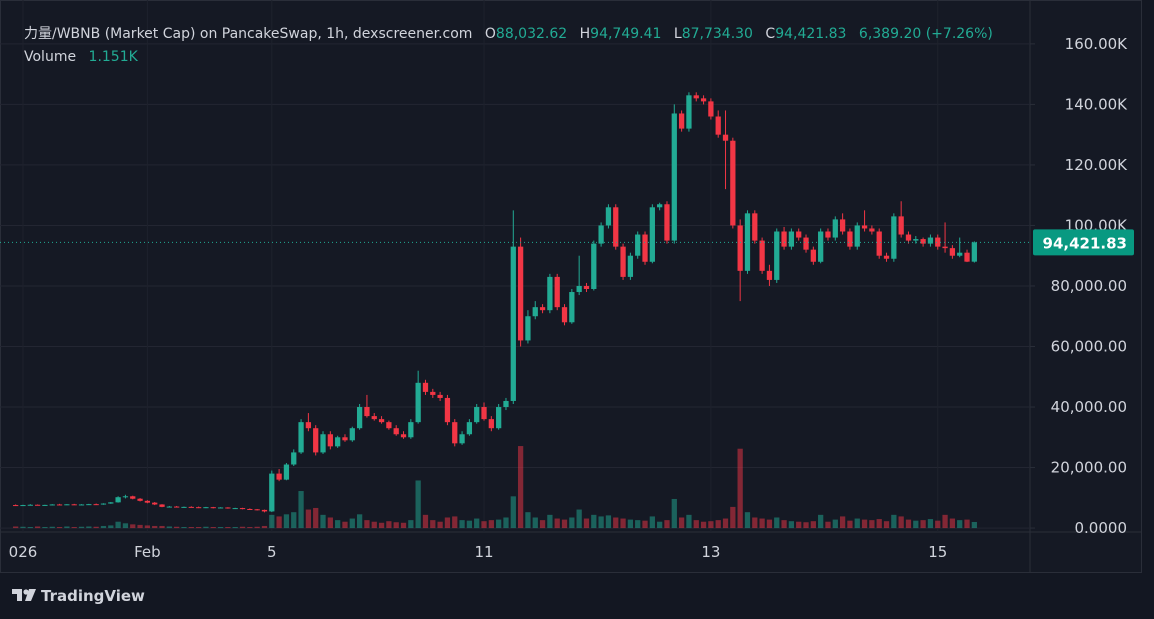  Describe the element at coordinates (78, 596) in the screenshot. I see `tradingview-logo: TradingView` at that location.